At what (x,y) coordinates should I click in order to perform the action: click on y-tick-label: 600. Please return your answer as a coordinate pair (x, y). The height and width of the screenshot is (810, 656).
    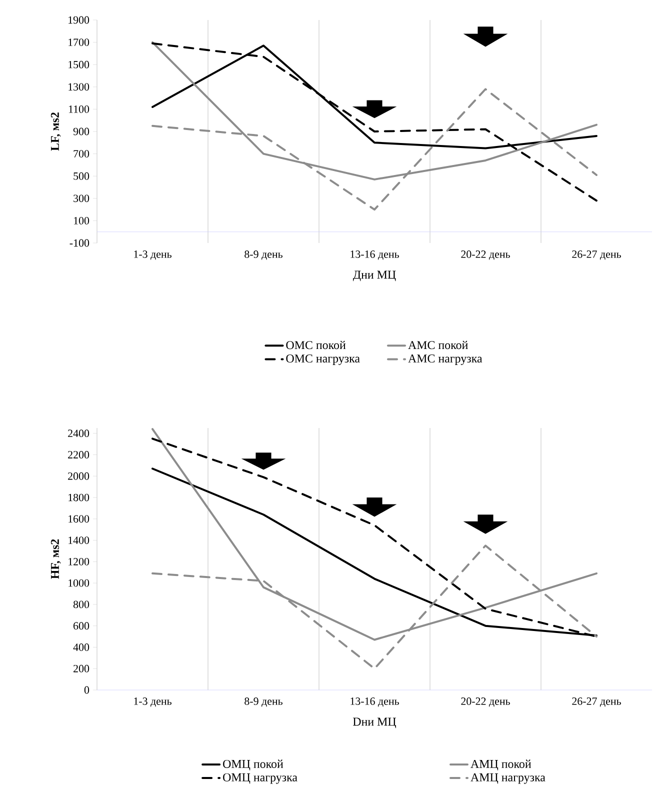
    Looking at the image, I should click on (82, 626).